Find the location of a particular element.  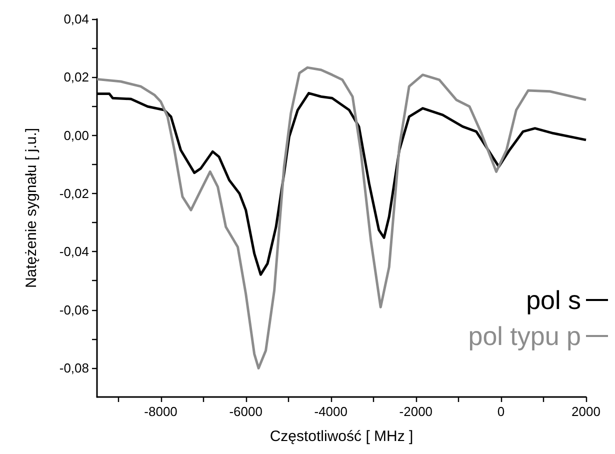

x-axis-title: Częstotliwość [ MHz ] is located at coordinates (342, 436).